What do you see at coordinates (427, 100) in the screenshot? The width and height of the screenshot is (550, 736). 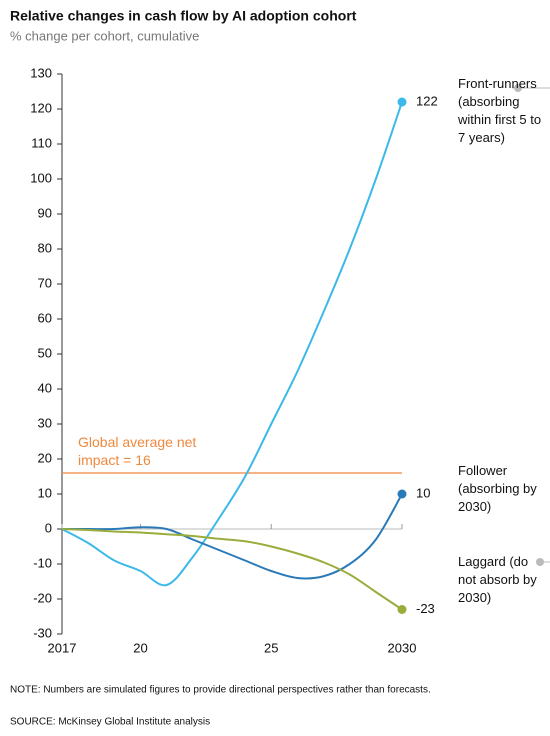 I see `value-label: 122` at bounding box center [427, 100].